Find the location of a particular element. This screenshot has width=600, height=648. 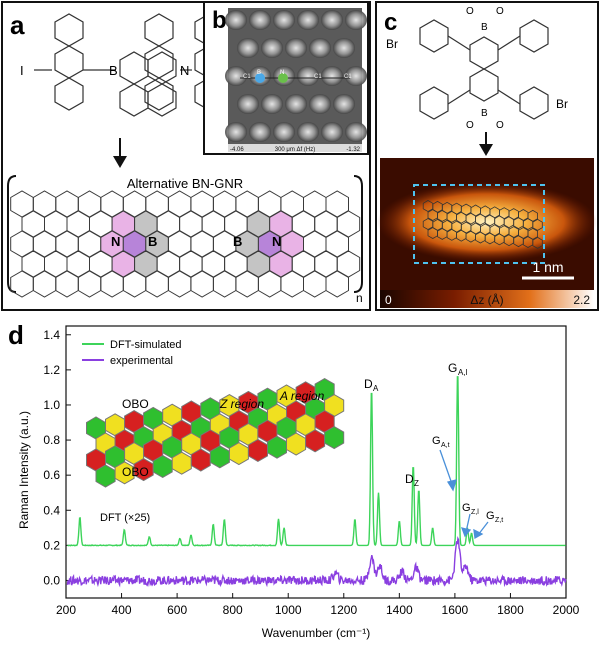

peak-label-gal: G A,l is located at coordinates (458, 369).